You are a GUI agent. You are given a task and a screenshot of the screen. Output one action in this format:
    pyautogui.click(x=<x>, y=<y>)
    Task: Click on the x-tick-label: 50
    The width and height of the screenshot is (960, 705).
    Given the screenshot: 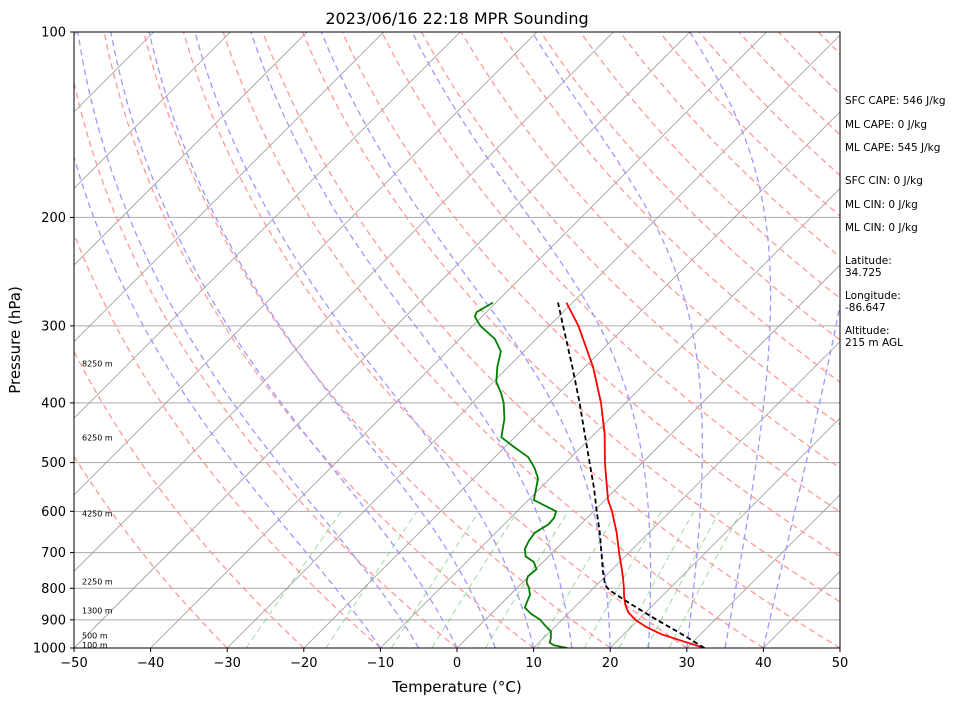 What is the action you would take?
    pyautogui.click(x=840, y=663)
    